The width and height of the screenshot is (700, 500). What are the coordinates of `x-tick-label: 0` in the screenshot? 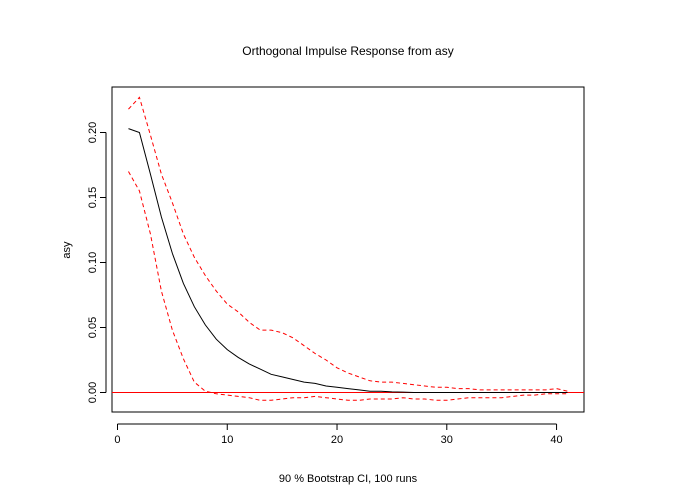 It's located at (117, 440).